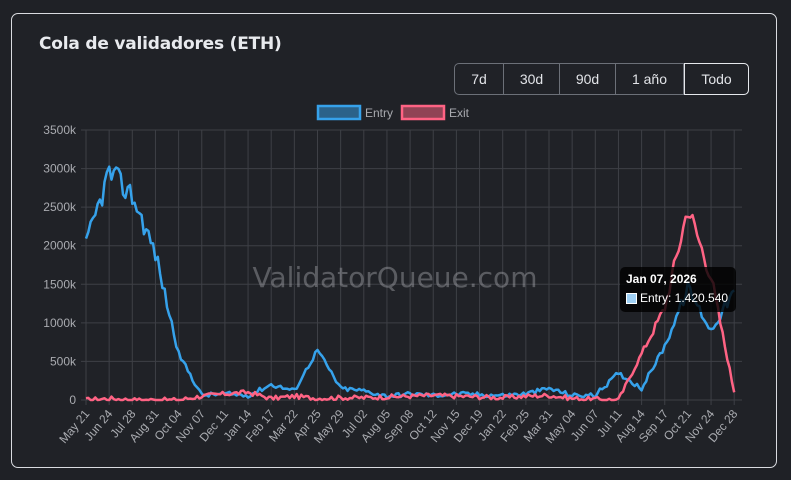 The width and height of the screenshot is (791, 480). What do you see at coordinates (459, 113) in the screenshot?
I see `legend-label-exit: Exit` at bounding box center [459, 113].